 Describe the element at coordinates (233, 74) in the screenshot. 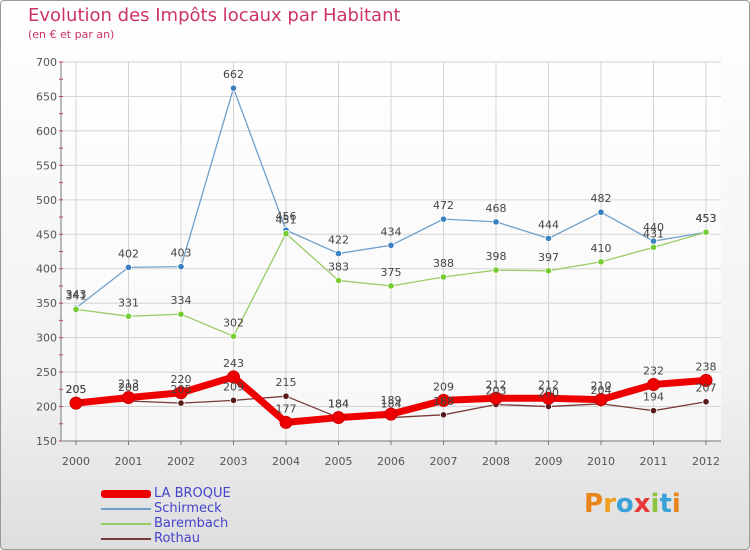

I see `data-label: 662` at that location.